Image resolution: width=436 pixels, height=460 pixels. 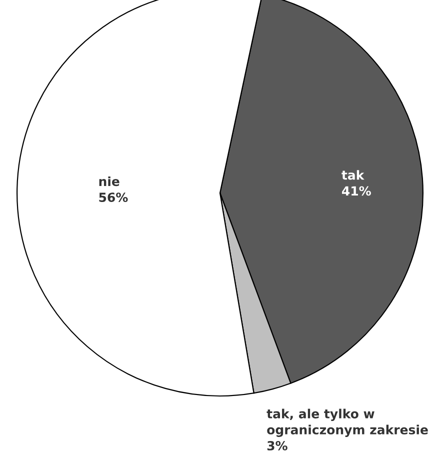 What do you see at coordinates (109, 181) in the screenshot?
I see `slice-label: nie` at bounding box center [109, 181].